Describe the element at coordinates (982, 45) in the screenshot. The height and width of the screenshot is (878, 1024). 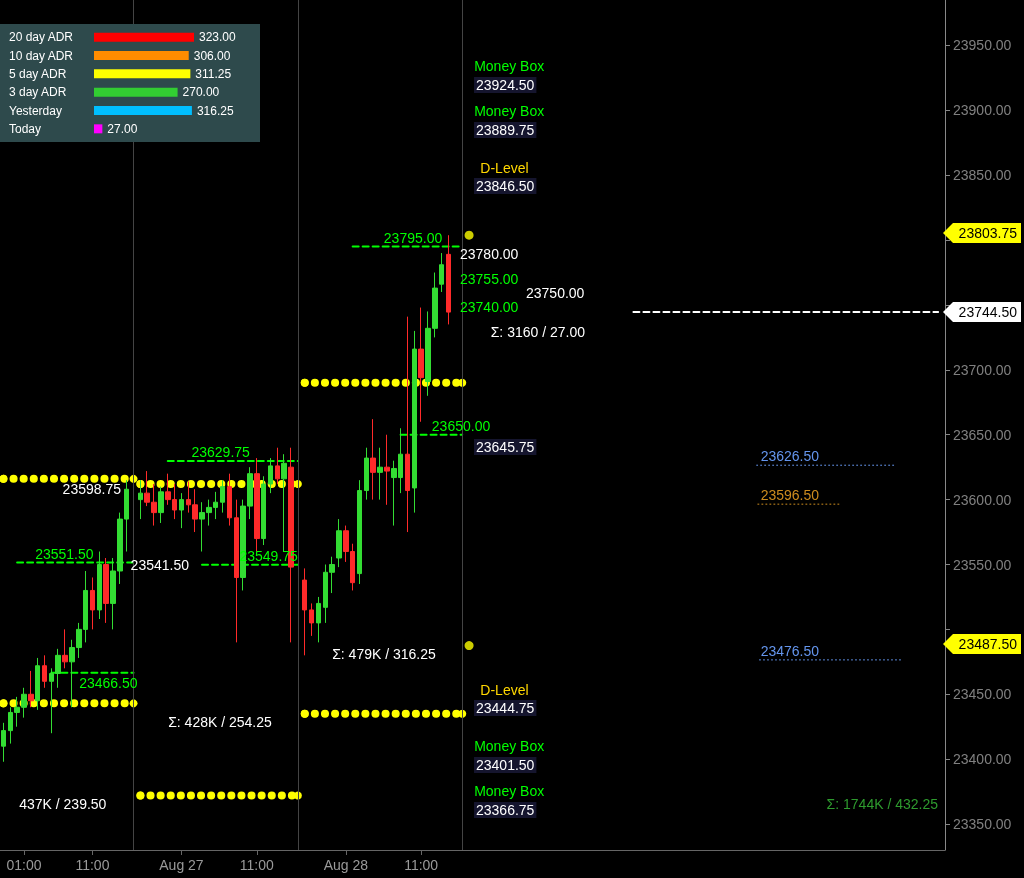
I see `y-tick-label: 23950.00` at that location.